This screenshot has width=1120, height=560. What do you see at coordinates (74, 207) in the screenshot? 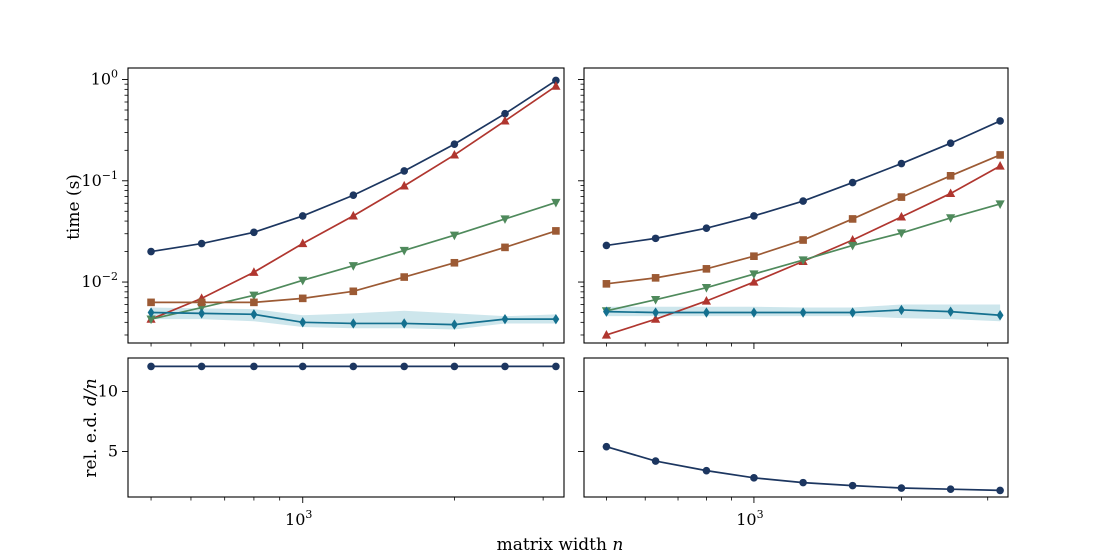
I see `top-ylabel: time (s)` at bounding box center [74, 207].